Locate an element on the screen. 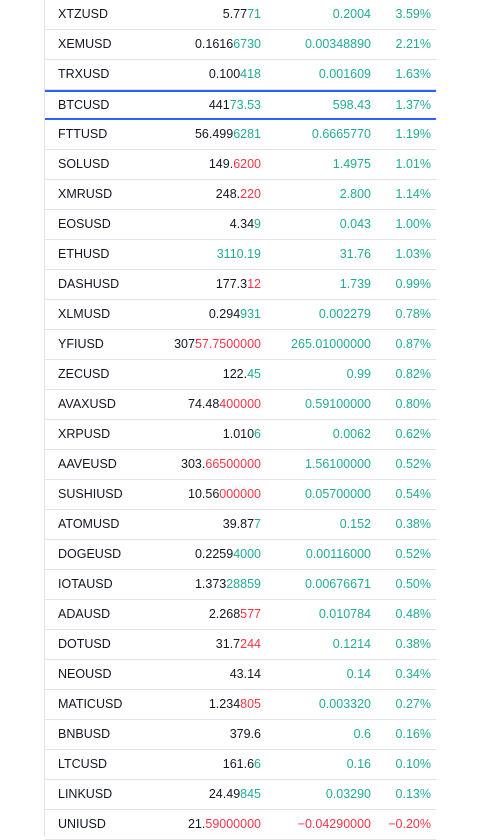 This screenshot has height=840, width=484. symbol-label: ADAUSD is located at coordinates (84, 614).